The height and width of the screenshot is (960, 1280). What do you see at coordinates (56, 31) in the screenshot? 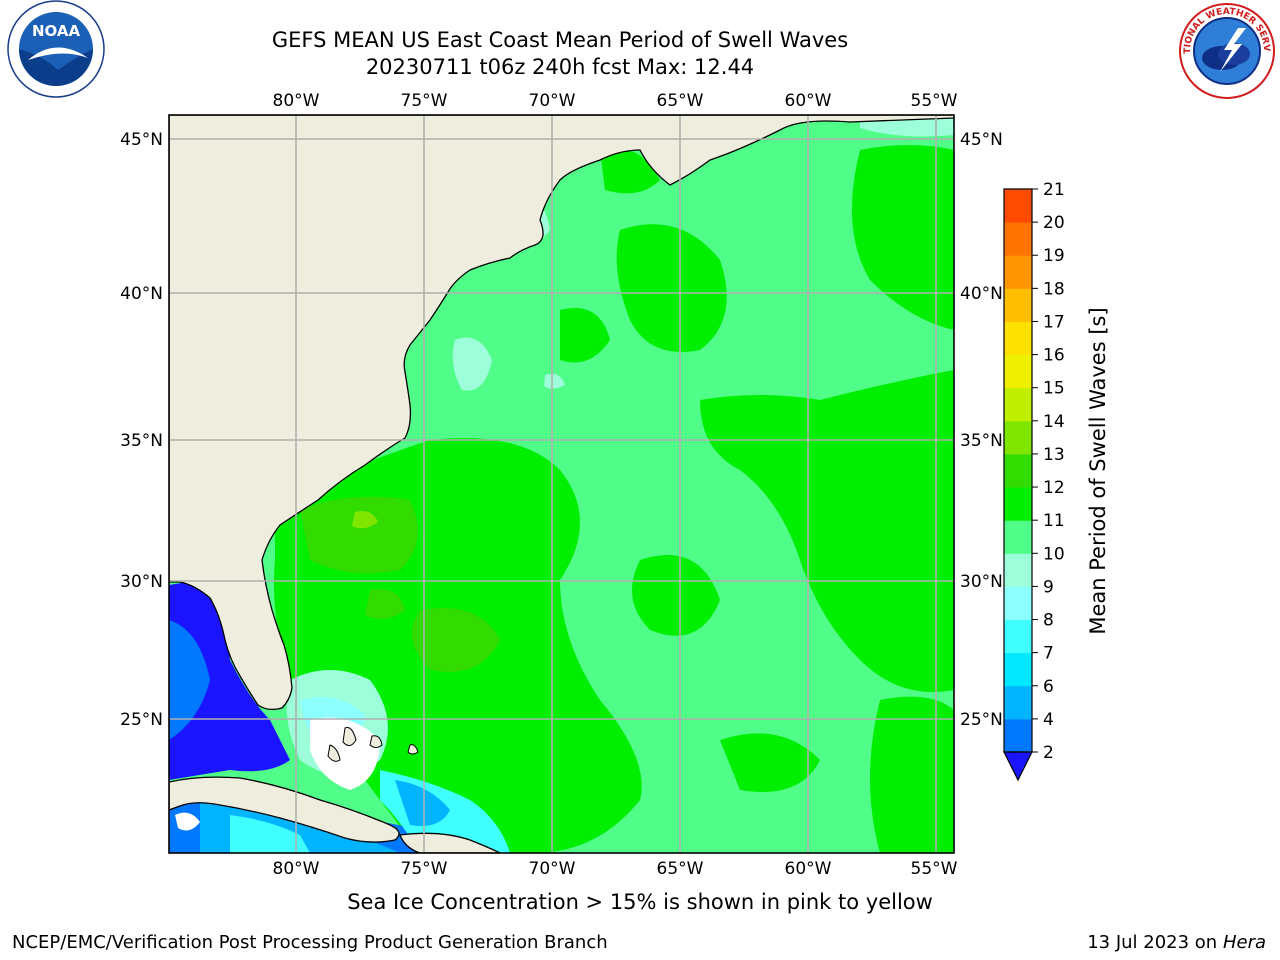
I see `noaa-logo-text: NOAA` at bounding box center [56, 31].